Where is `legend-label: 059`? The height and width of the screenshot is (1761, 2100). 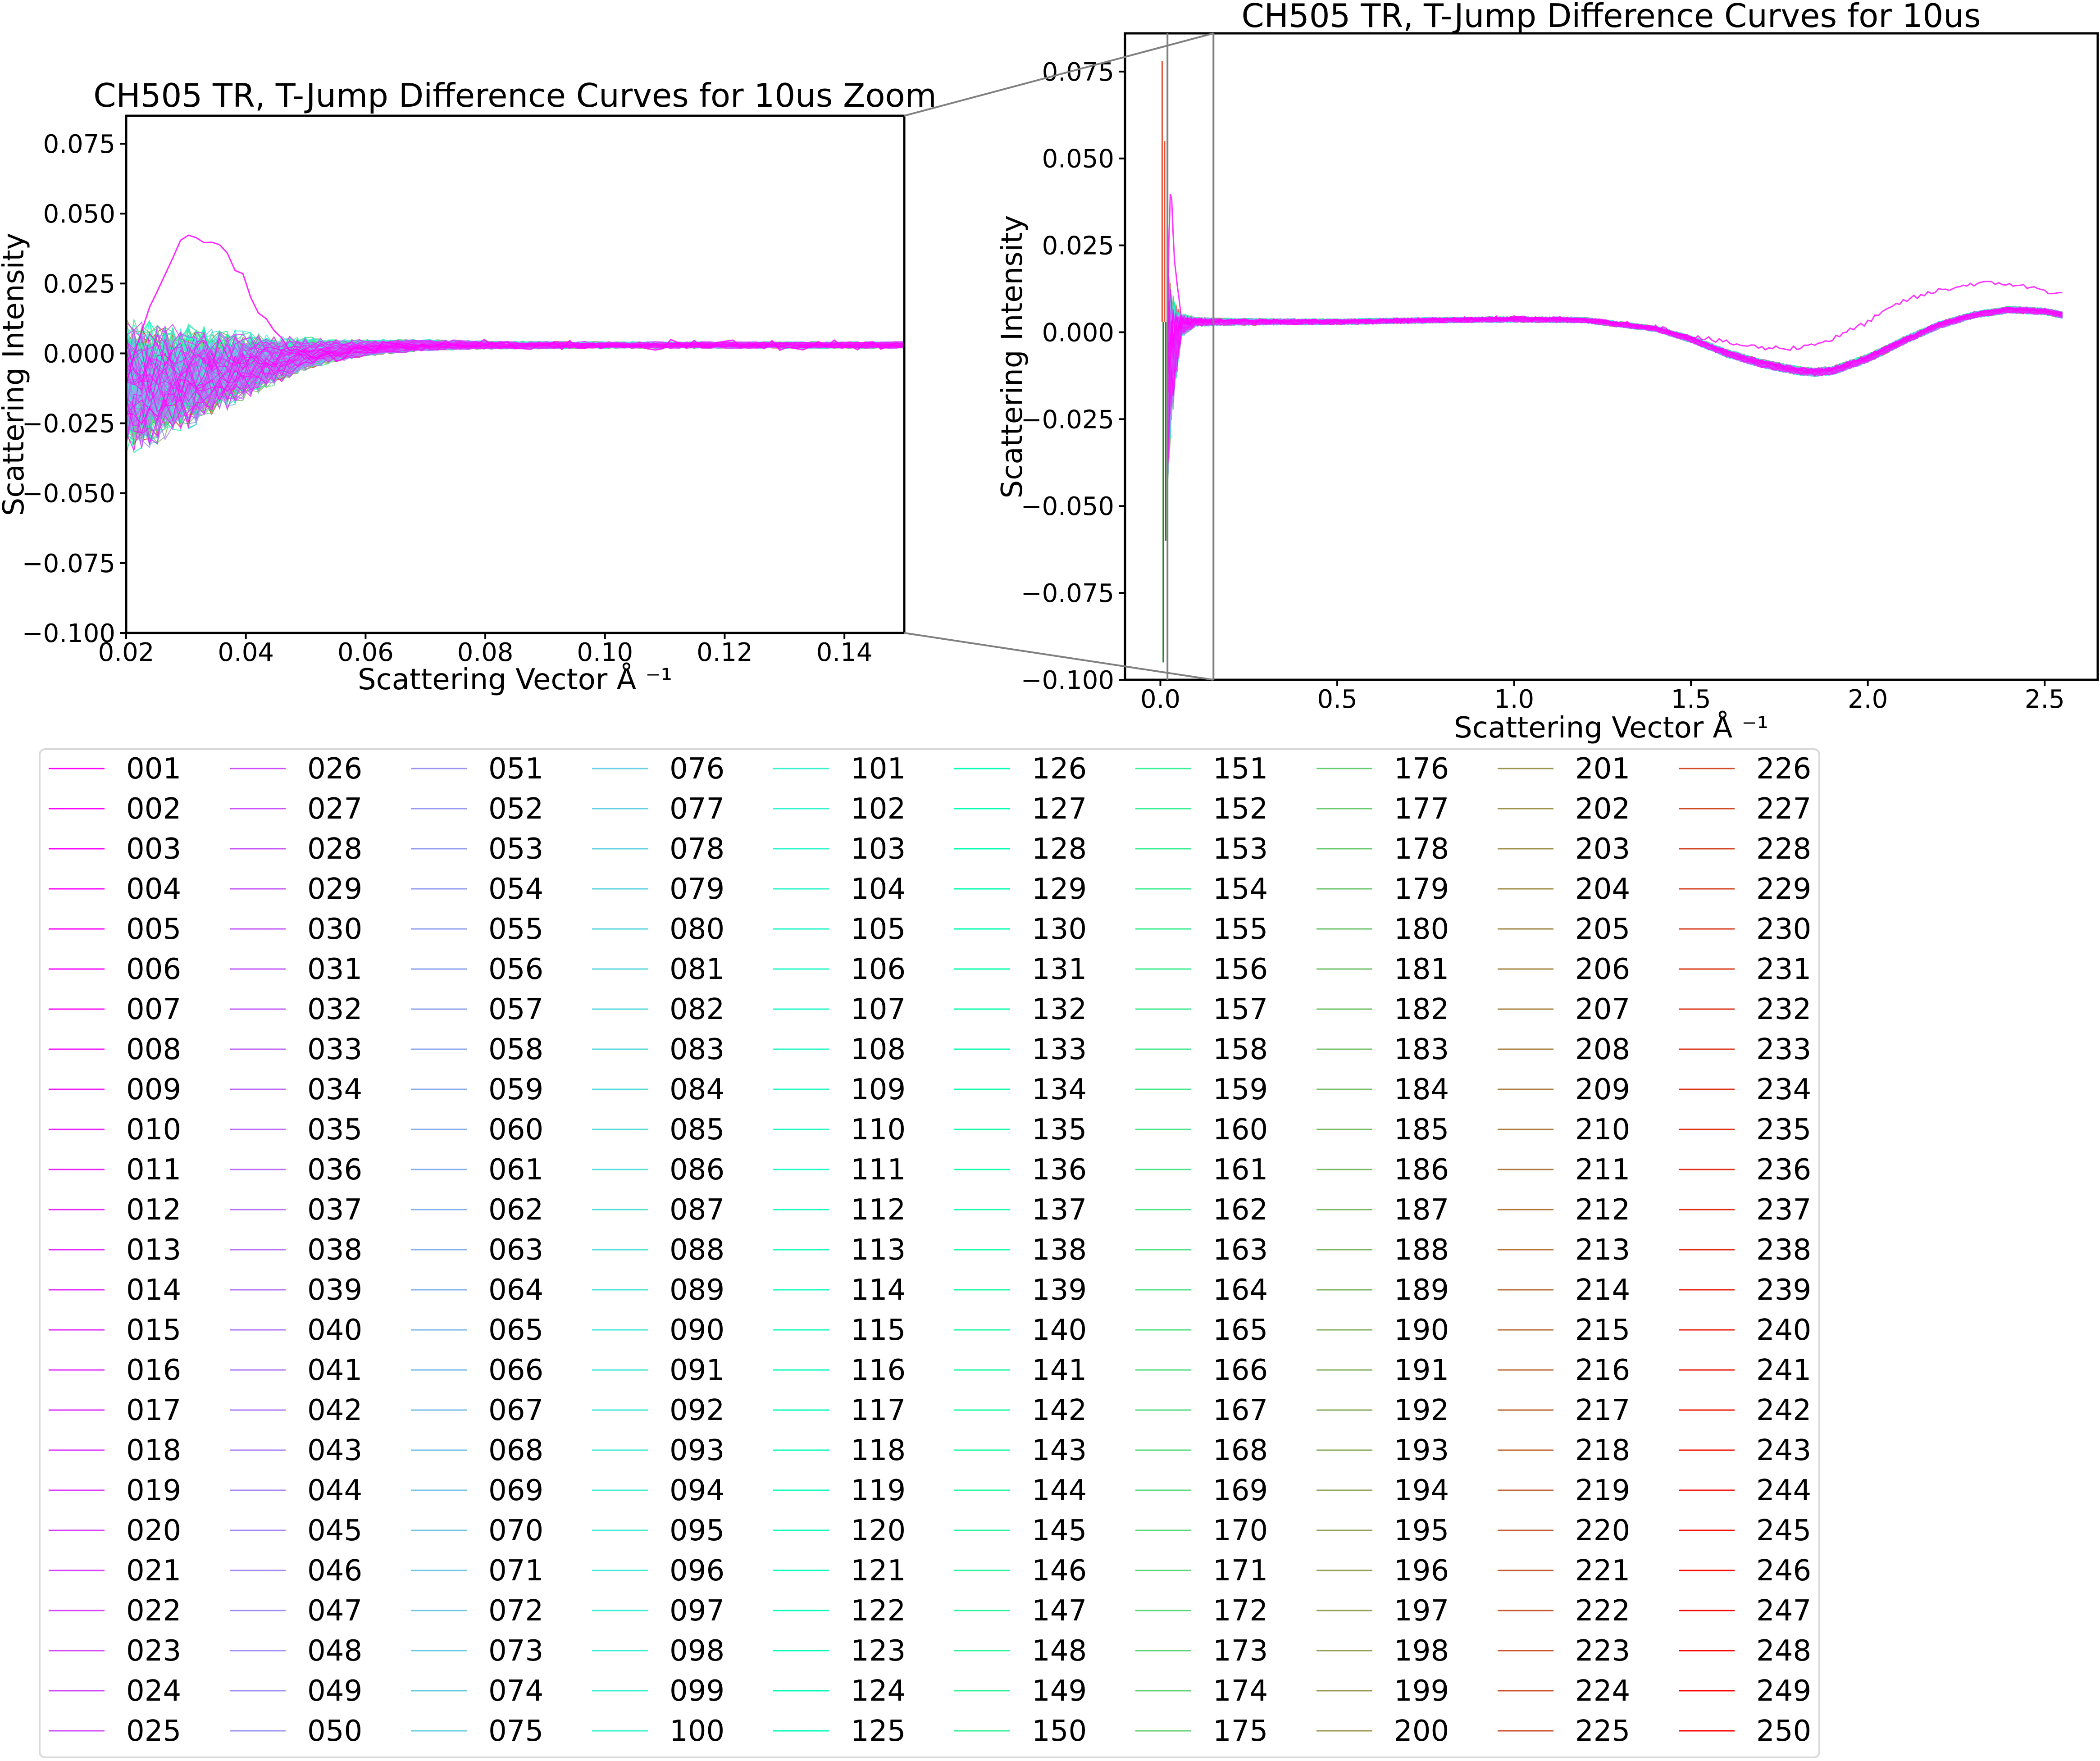
legend-label: 059 is located at coordinates (515, 1089).